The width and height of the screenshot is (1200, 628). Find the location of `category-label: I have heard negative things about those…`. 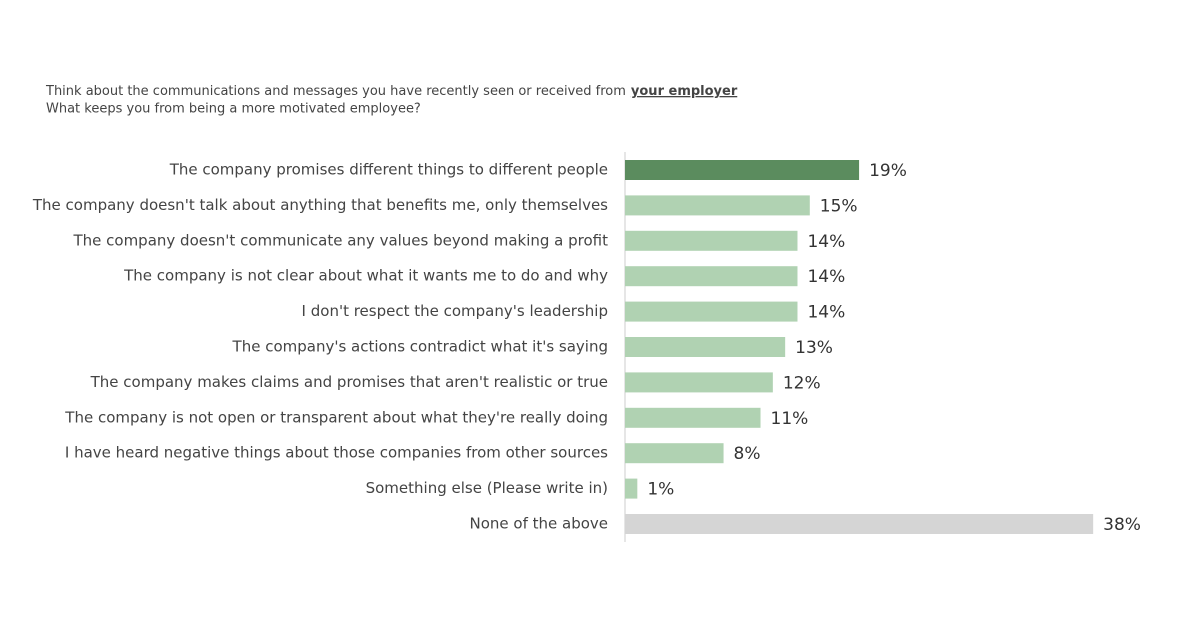

category-label: I have heard negative things about those… is located at coordinates (336, 453).